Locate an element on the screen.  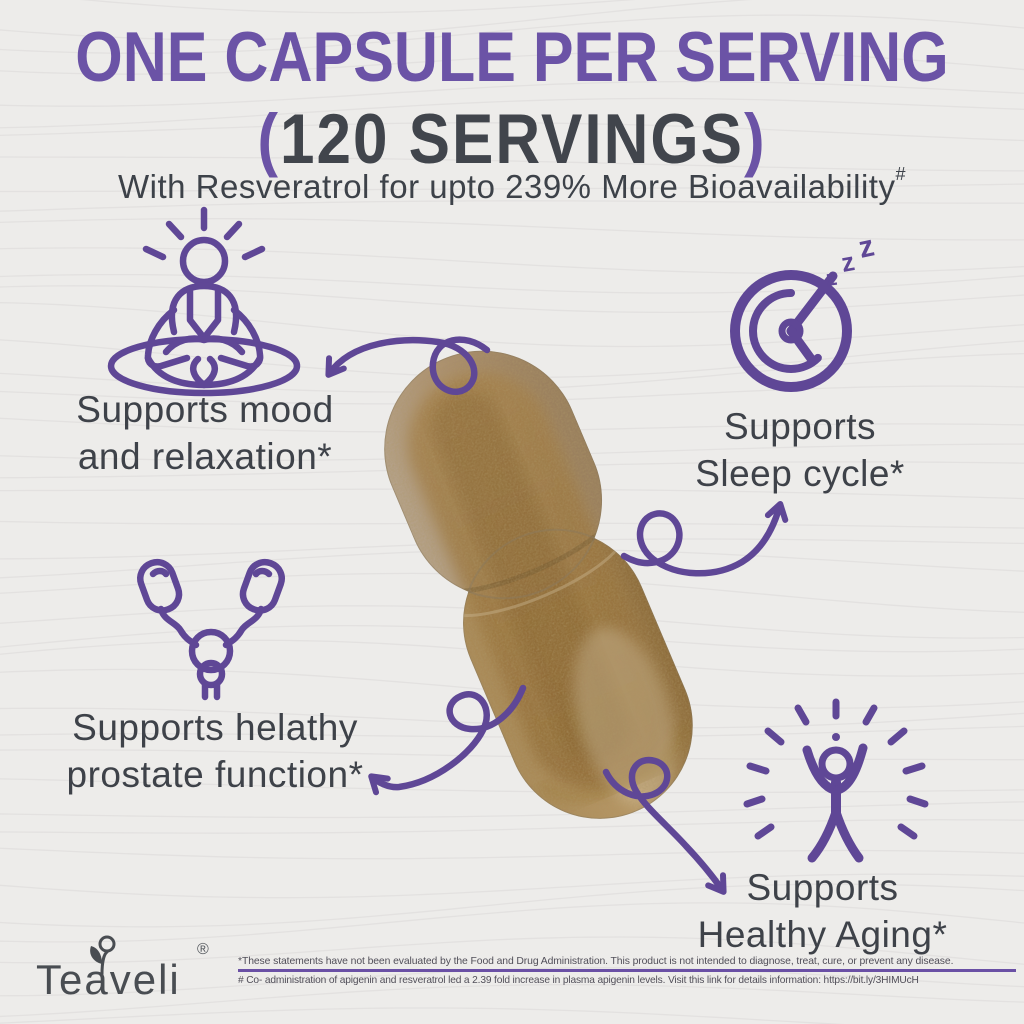
servings-text: 120 SERVINGS is located at coordinates (512, 139).